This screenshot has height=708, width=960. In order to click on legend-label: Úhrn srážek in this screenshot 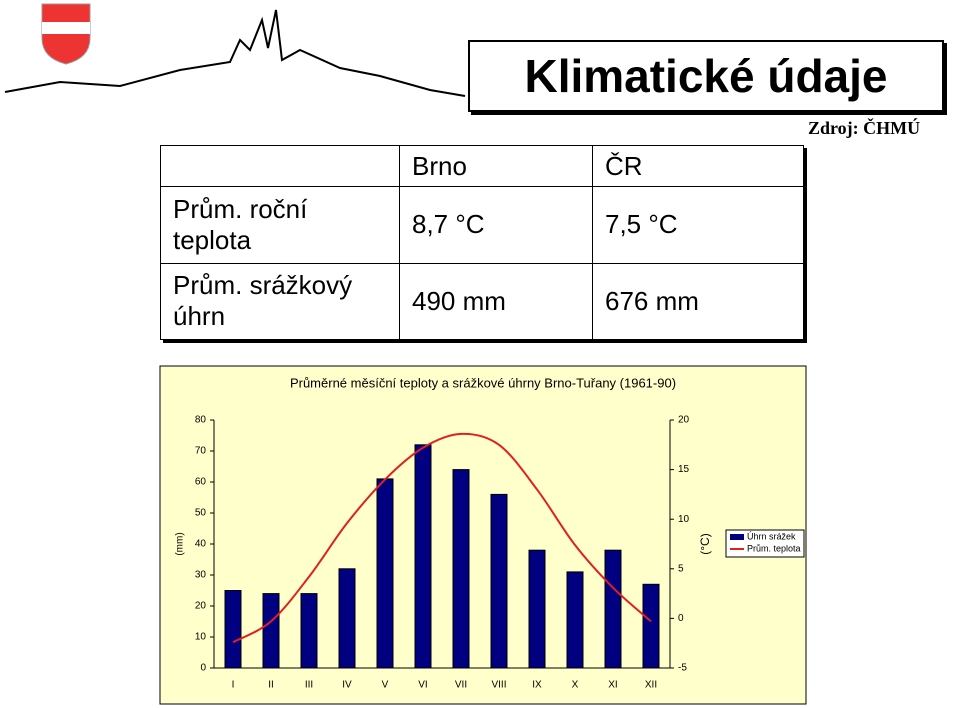, I will do `click(771, 536)`.